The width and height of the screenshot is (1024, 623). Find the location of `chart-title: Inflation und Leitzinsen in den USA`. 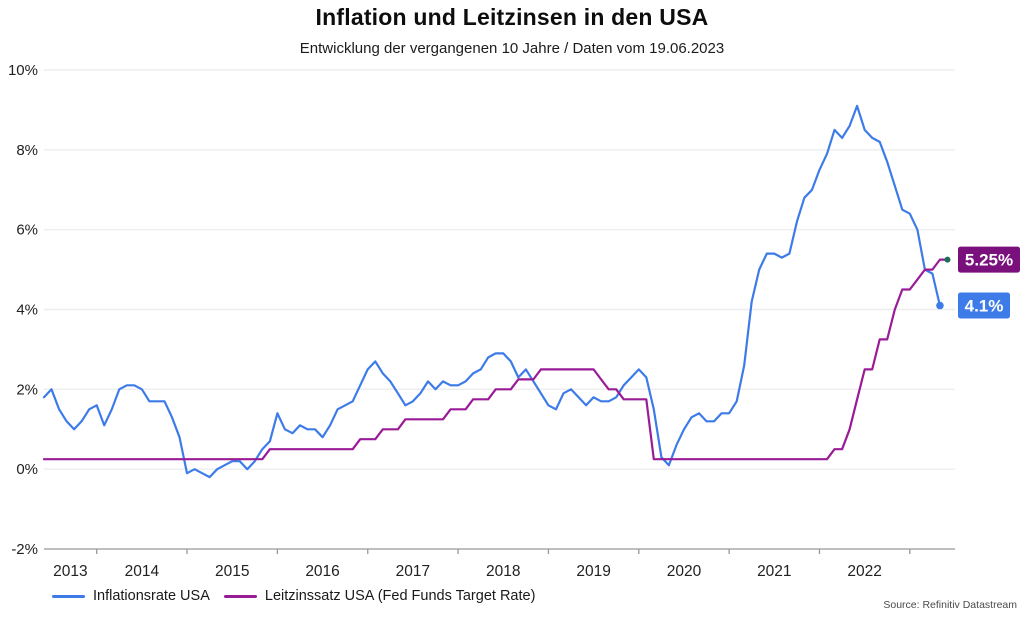

chart-title: Inflation und Leitzinsen in den USA is located at coordinates (512, 17).